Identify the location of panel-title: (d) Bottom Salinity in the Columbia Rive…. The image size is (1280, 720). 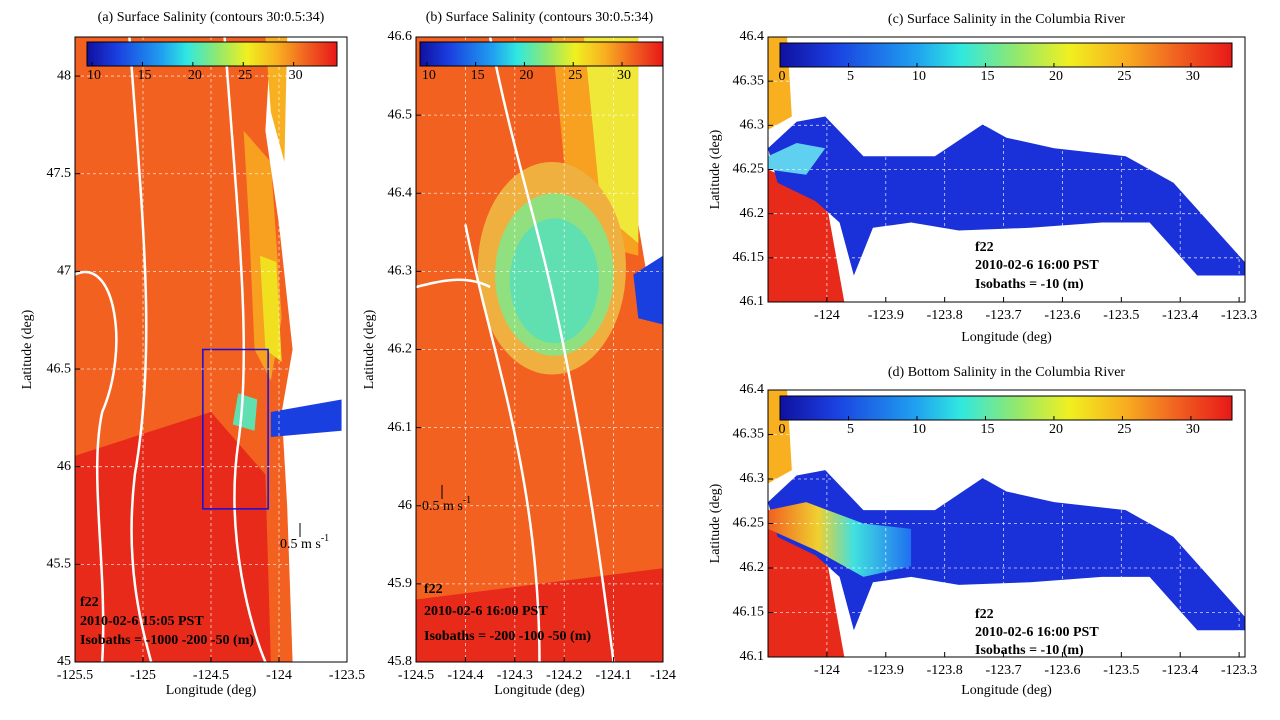
(1007, 372).